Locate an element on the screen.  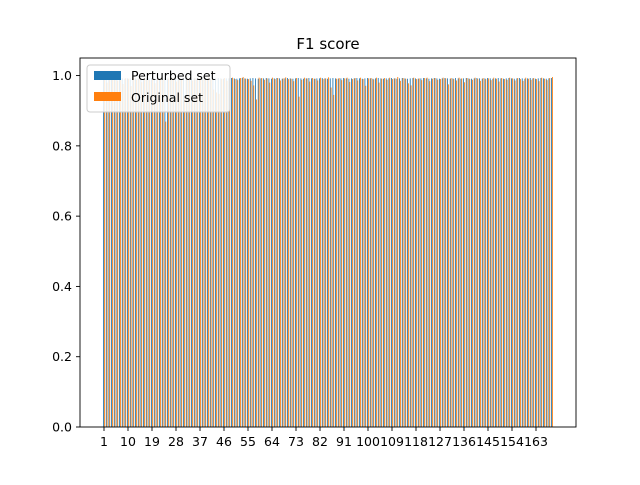
y-tick-label: 1.0 is located at coordinates (62, 75).